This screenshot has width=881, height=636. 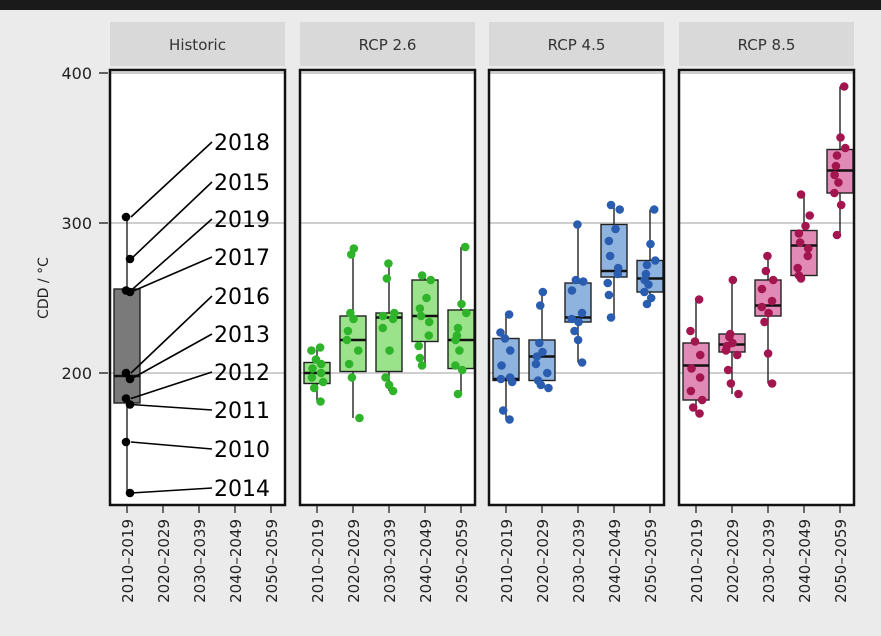 I want to click on x-tick-label: 2040–2049, so click(x=615, y=561).